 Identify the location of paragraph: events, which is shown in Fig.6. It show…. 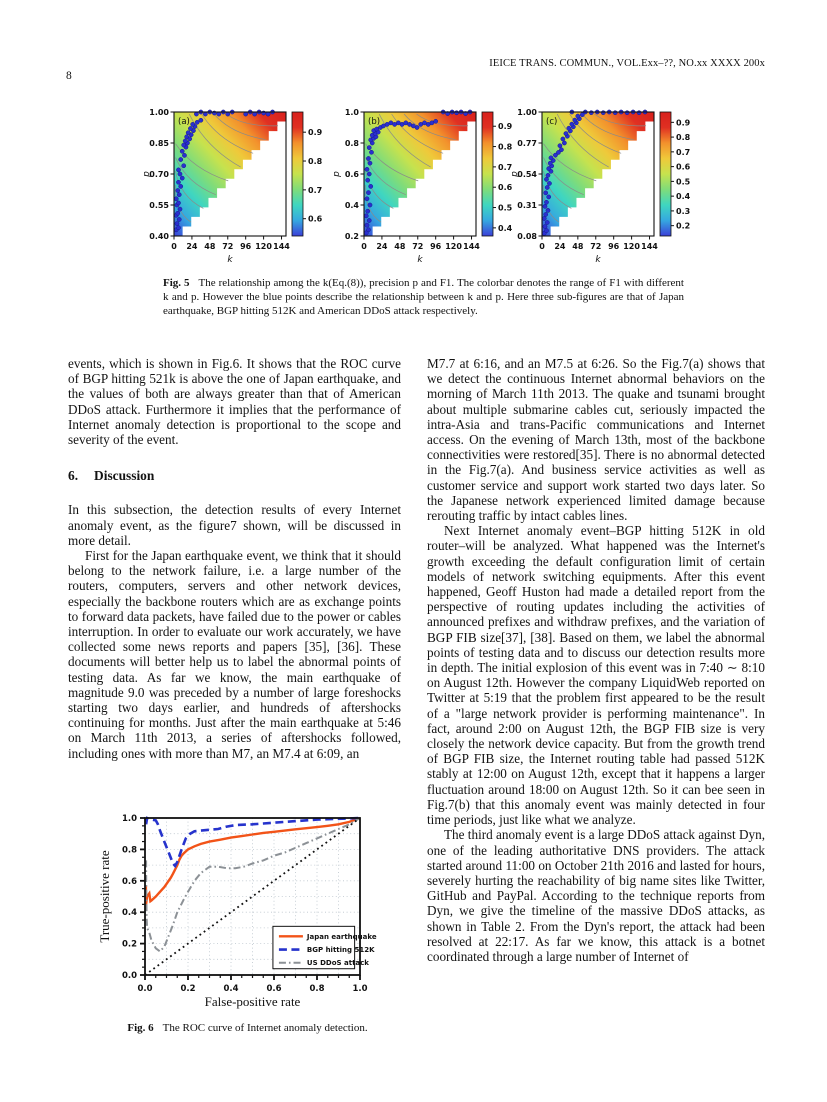
(234, 402).